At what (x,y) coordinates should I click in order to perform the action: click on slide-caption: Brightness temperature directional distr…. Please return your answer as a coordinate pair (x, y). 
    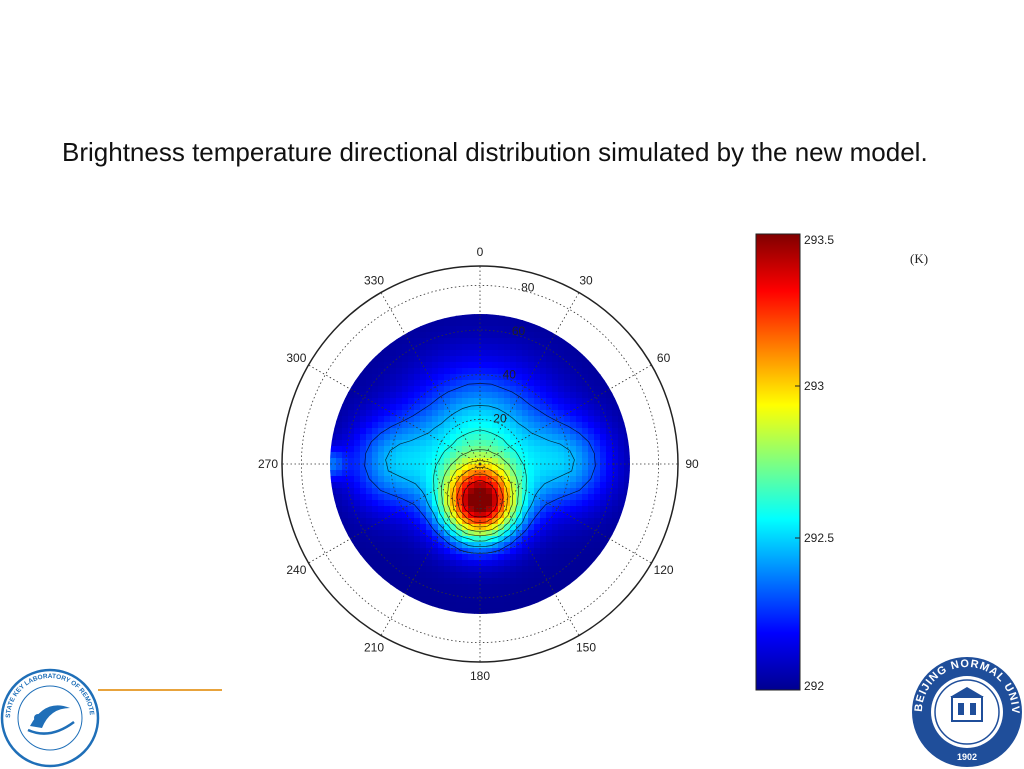
    Looking at the image, I should click on (495, 152).